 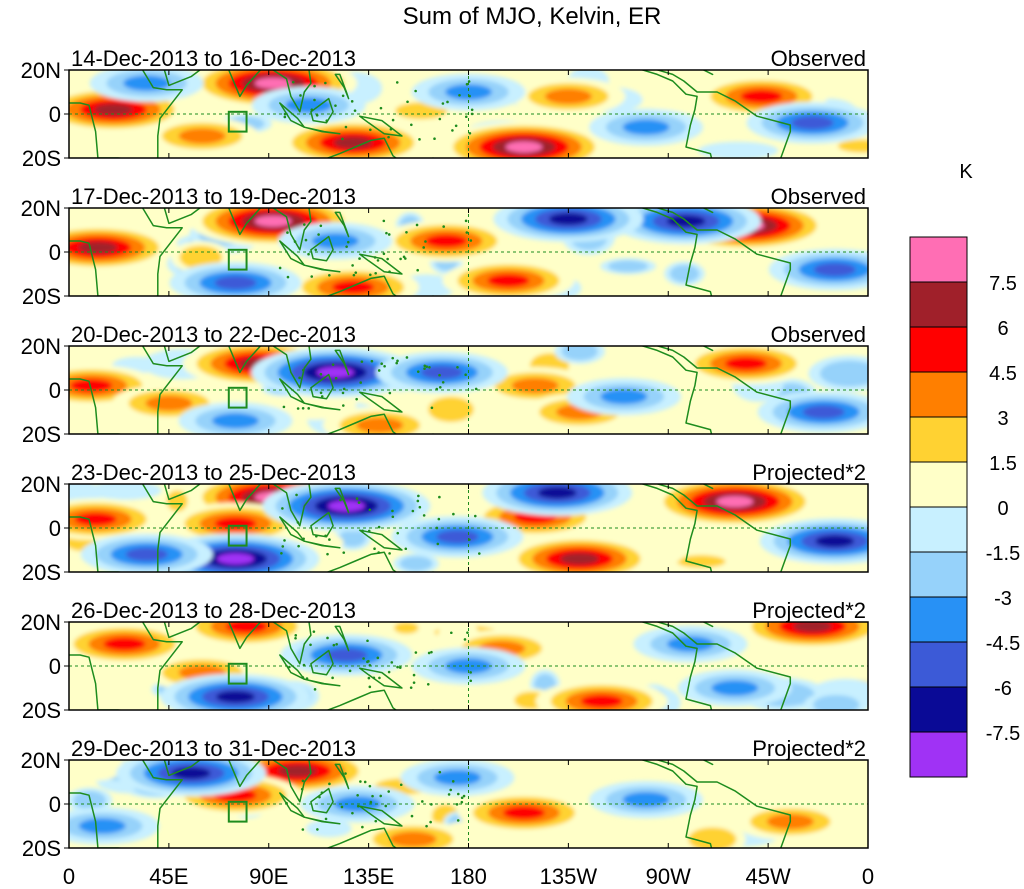 I want to click on colorbar-label: -4.5, so click(x=1003, y=644).